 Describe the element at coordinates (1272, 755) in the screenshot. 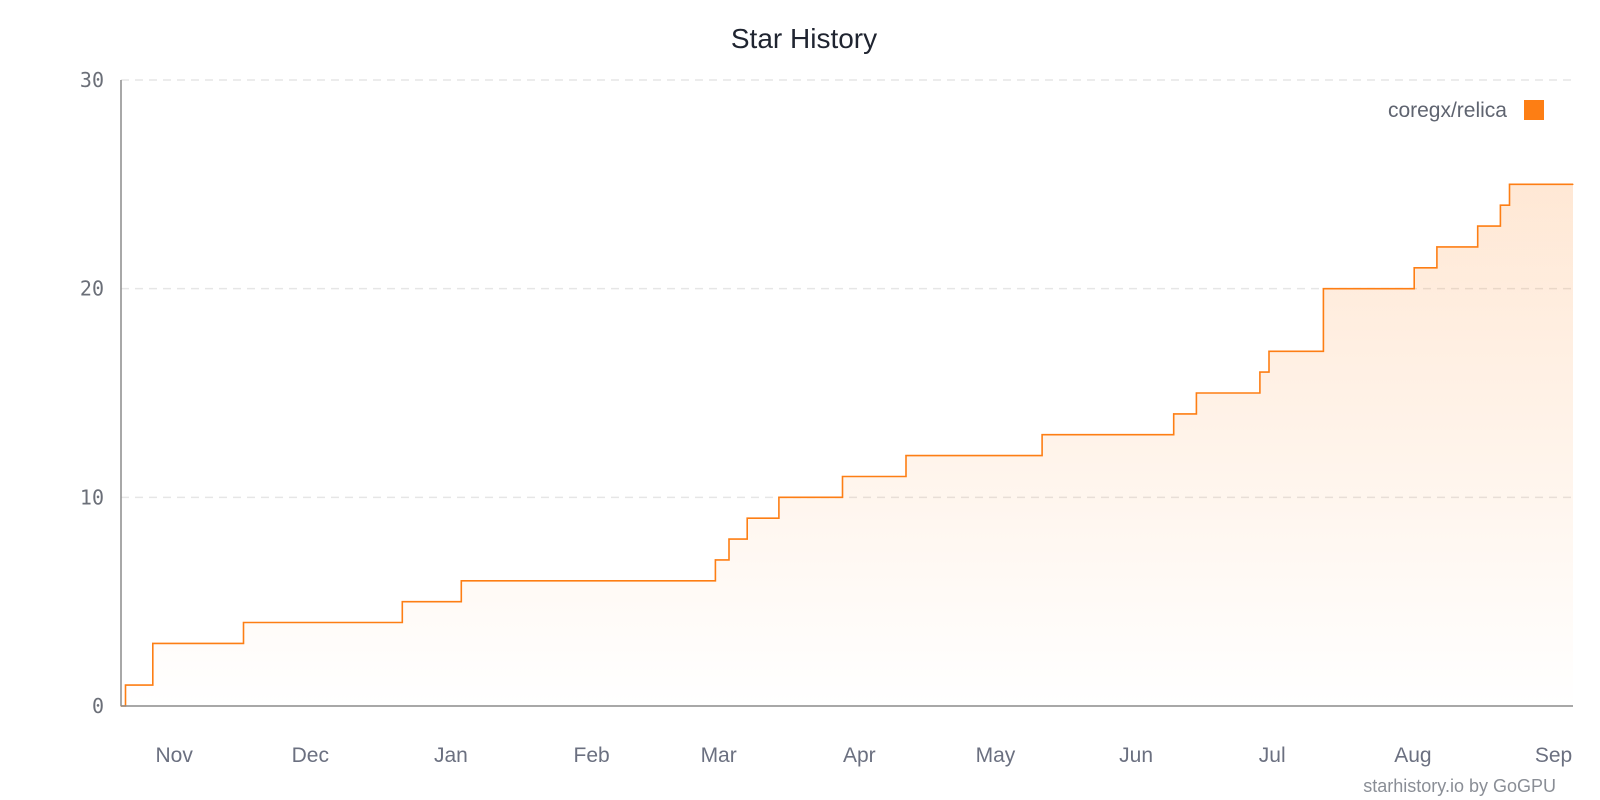

I see `x-tick-label: Jul` at that location.